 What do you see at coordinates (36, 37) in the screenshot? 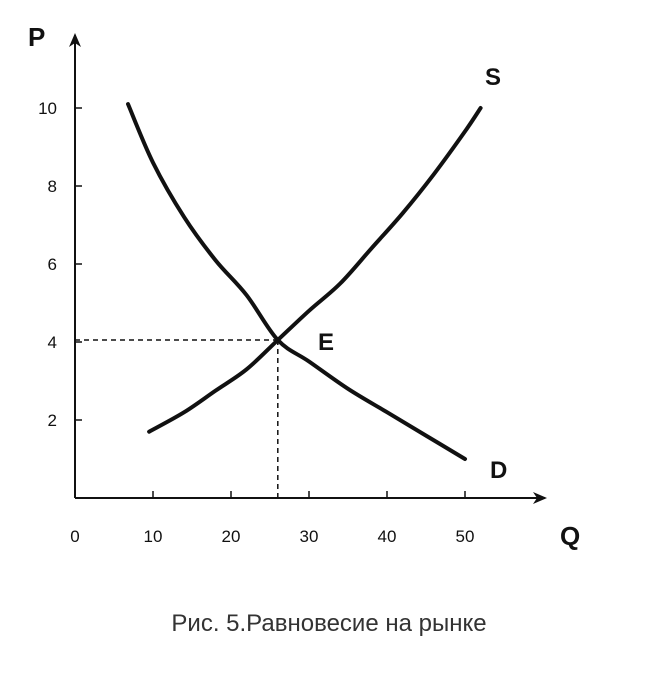
I see `y-axis-label: P` at bounding box center [36, 37].